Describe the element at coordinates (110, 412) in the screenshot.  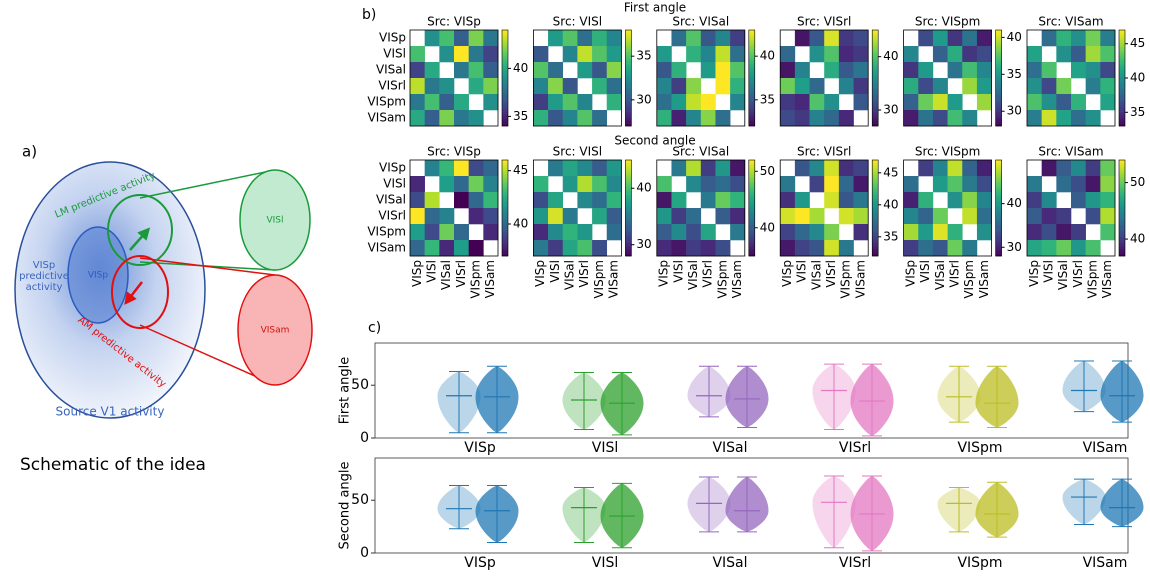
I see `source-text: Source V1 activity` at that location.